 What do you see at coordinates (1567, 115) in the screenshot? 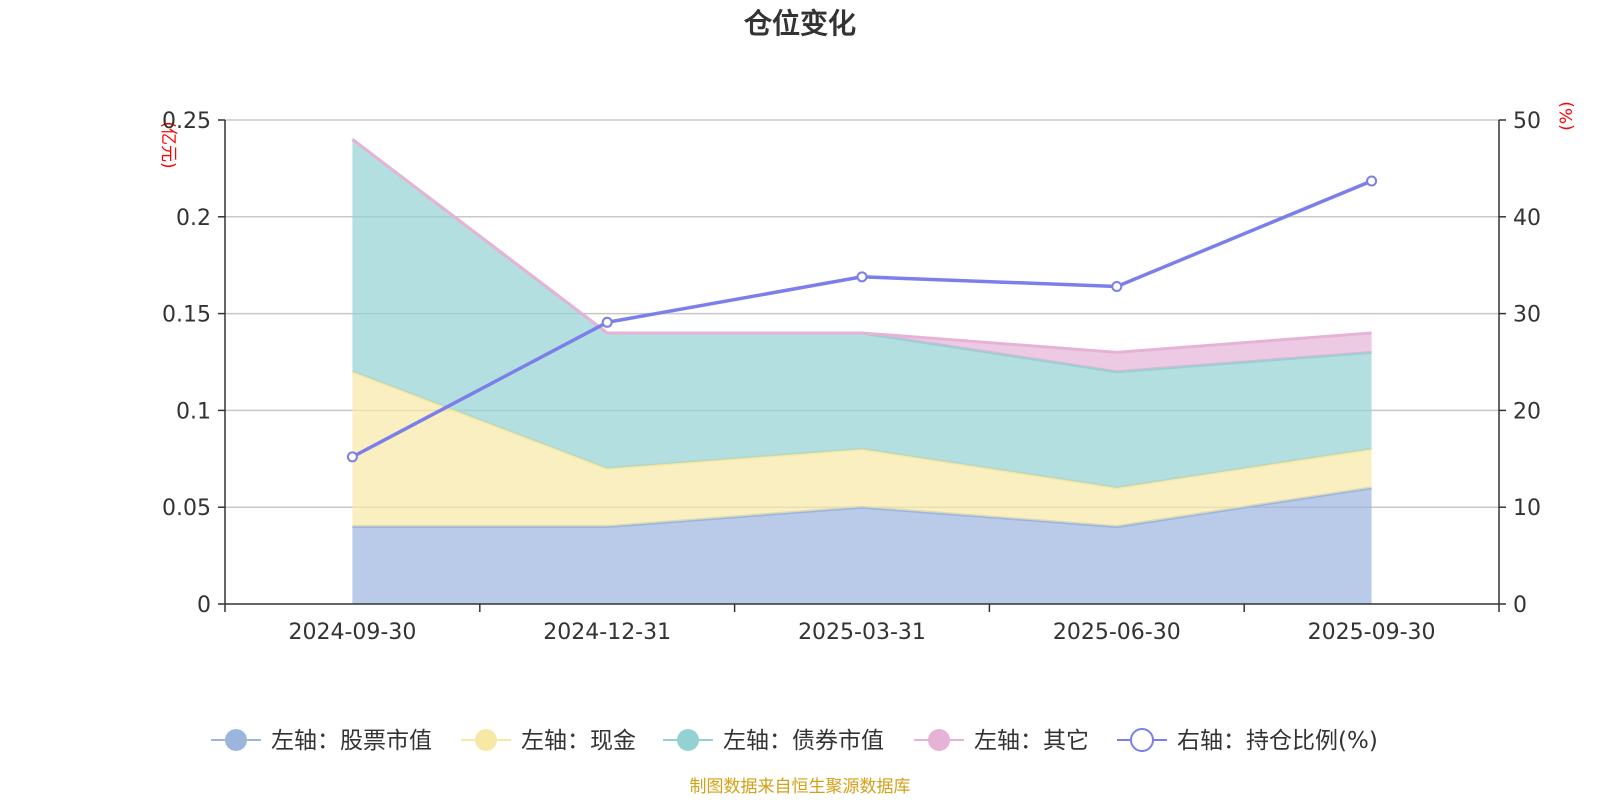
I see `right-axis-unit: (%)` at bounding box center [1567, 115].